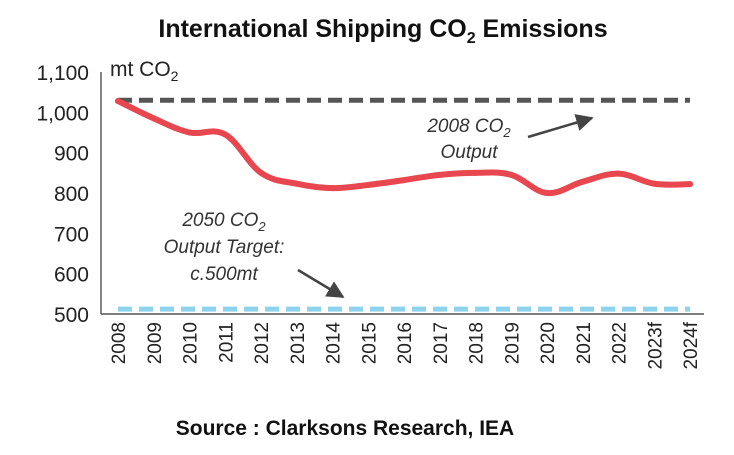 Image resolution: width=734 pixels, height=455 pixels. Describe the element at coordinates (261, 172) in the screenshot. I see `data-point-2012` at that location.